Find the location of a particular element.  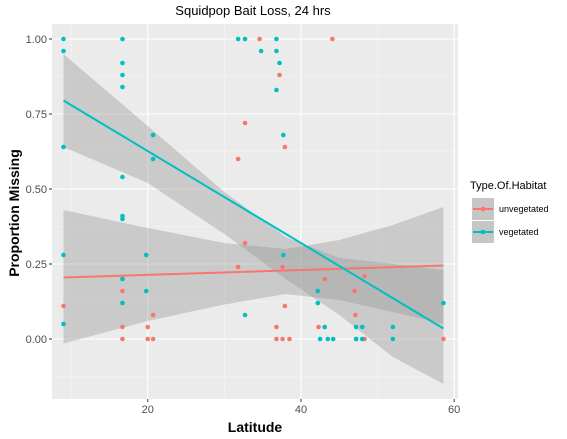

x-axis-ticks: 20 40 60 is located at coordinates (301, 407).